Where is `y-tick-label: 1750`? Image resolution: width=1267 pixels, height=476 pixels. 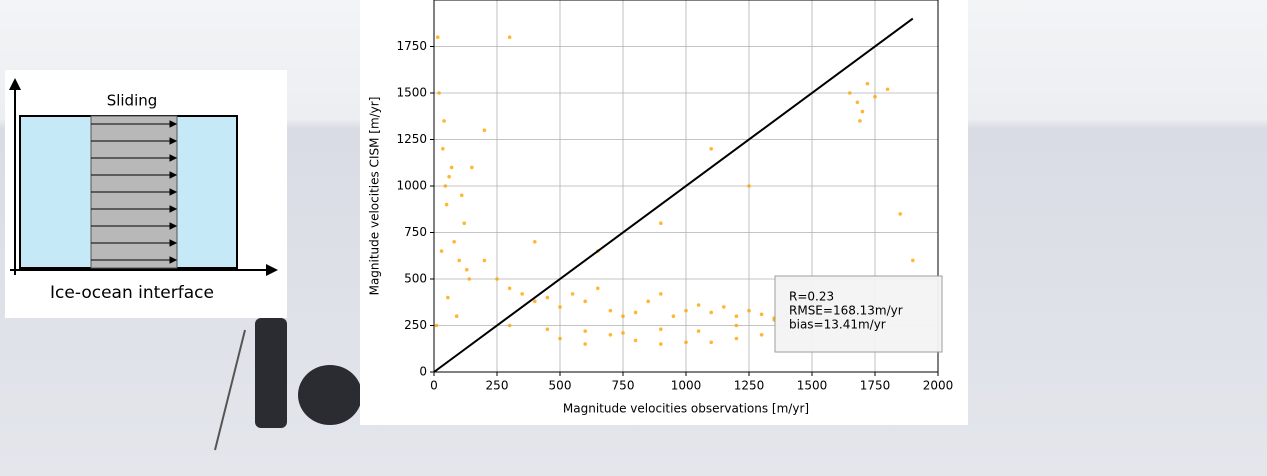 y-tick-label: 1750 is located at coordinates (411, 46).